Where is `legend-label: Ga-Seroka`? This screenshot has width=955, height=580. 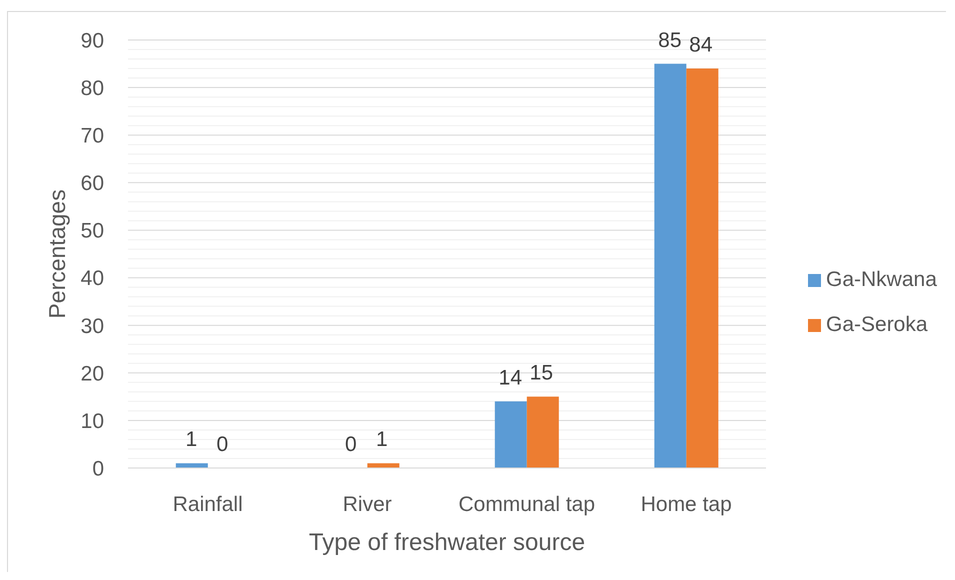
legend-label: Ga-Seroka is located at coordinates (877, 325).